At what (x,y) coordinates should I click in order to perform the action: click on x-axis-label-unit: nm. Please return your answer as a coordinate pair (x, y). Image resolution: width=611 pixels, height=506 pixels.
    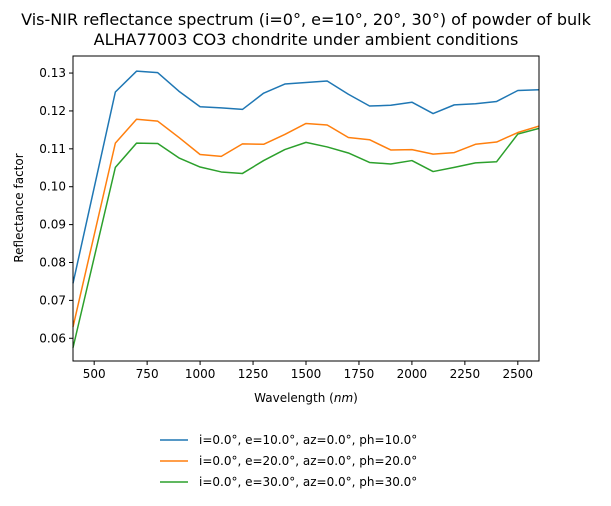
    Looking at the image, I should click on (343, 398).